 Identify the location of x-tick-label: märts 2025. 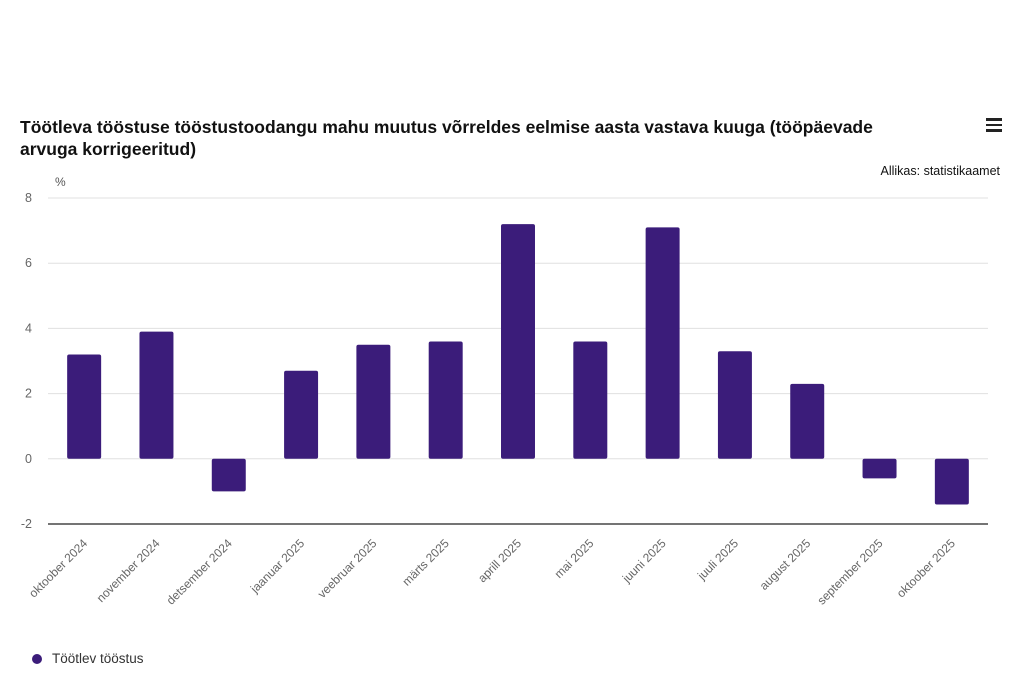
(425, 562).